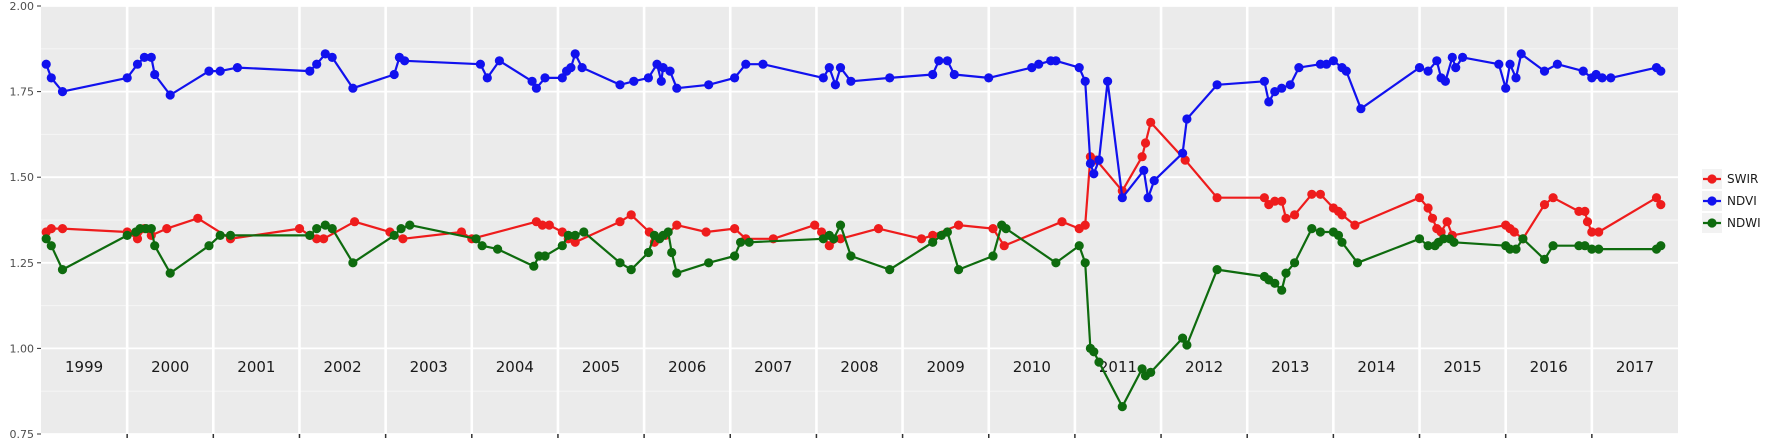  What do you see at coordinates (1744, 223) in the screenshot?
I see `legend-label: NDWI` at bounding box center [1744, 223].